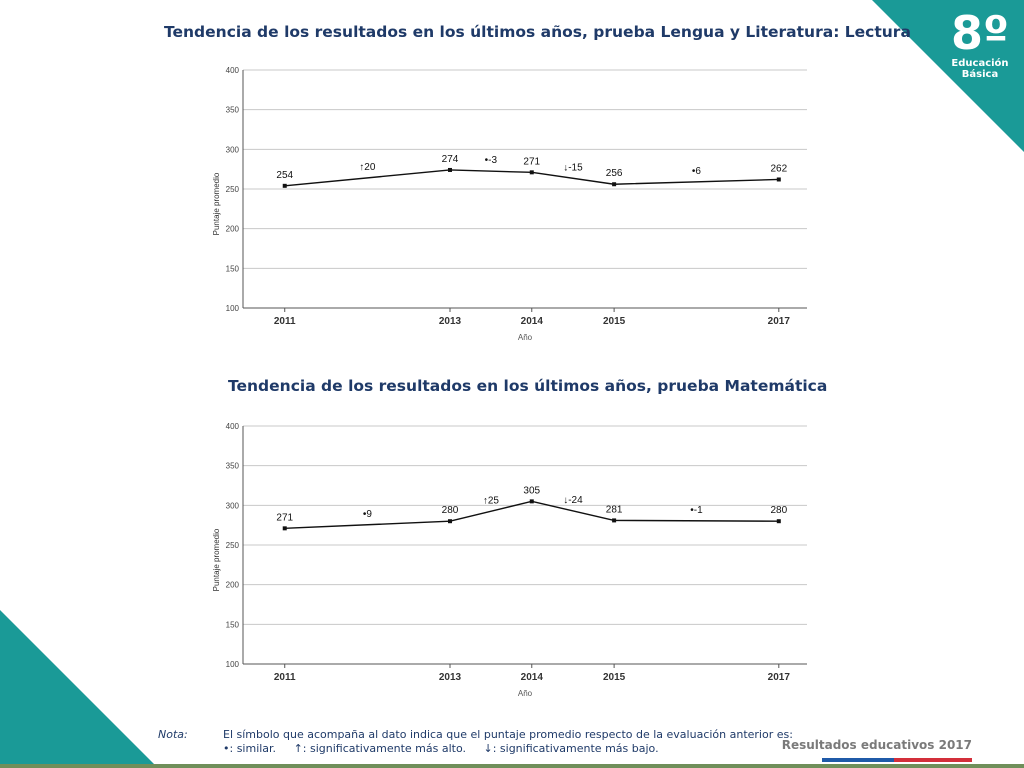 The width and height of the screenshot is (1024, 768). Describe the element at coordinates (450, 159) in the screenshot. I see `data-label: 274` at that location.